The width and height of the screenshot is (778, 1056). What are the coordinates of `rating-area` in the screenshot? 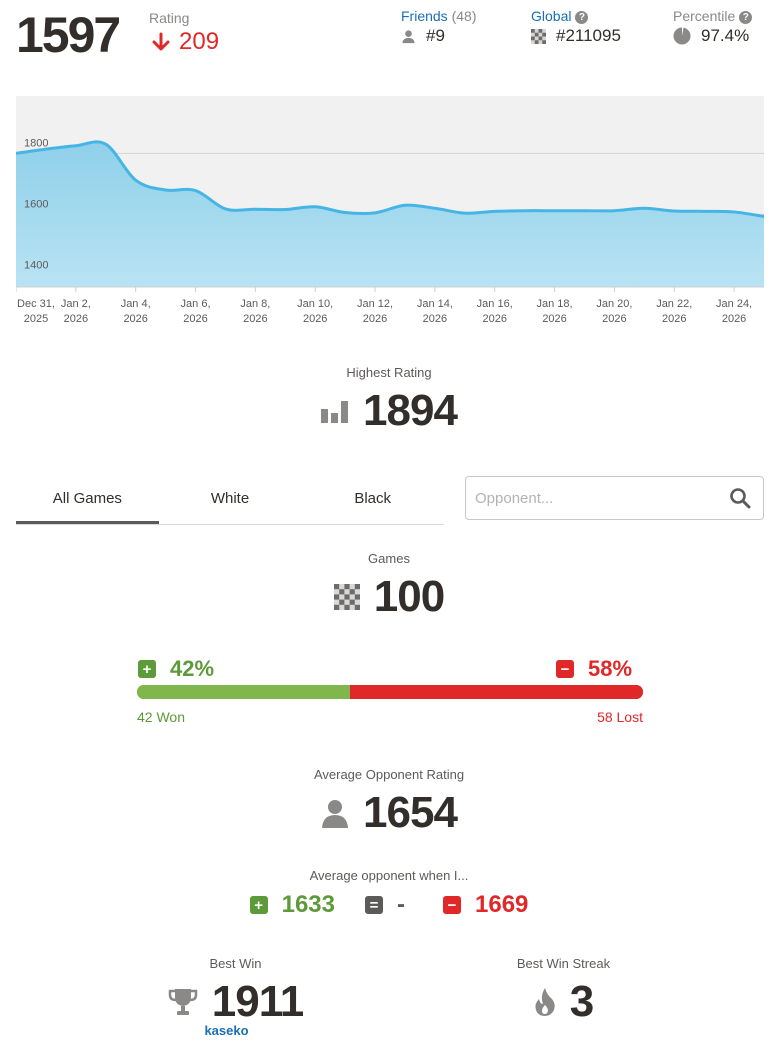 It's located at (390, 214).